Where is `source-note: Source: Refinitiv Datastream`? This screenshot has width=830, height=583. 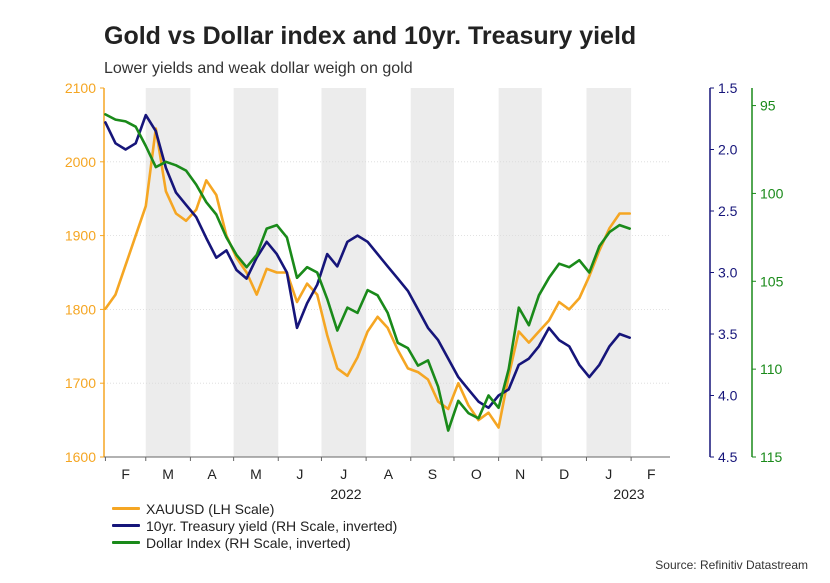
source-note: Source: Refinitiv Datastream is located at coordinates (731, 565).